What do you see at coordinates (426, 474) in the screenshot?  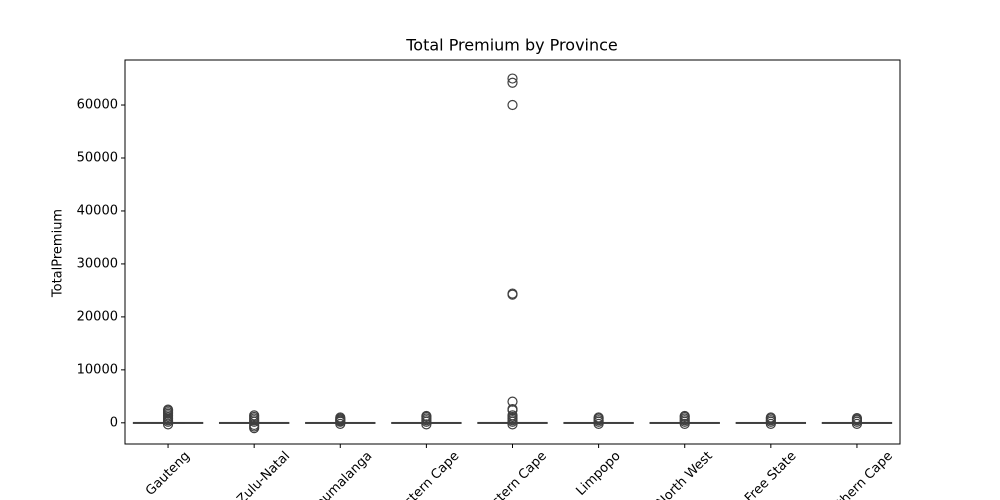 I see `x-tick-label: Eastern Cape` at bounding box center [426, 474].